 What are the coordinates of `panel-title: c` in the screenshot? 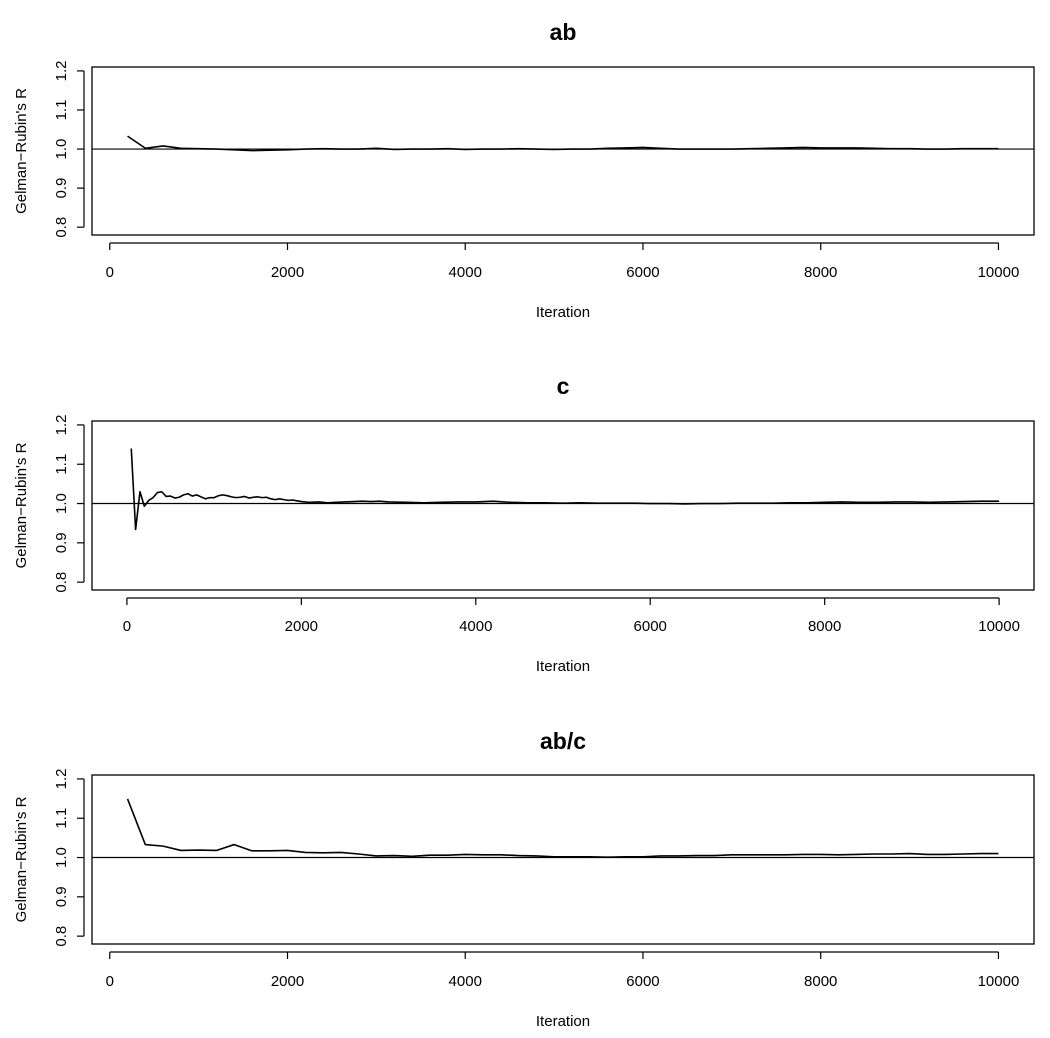 It's located at (563, 386).